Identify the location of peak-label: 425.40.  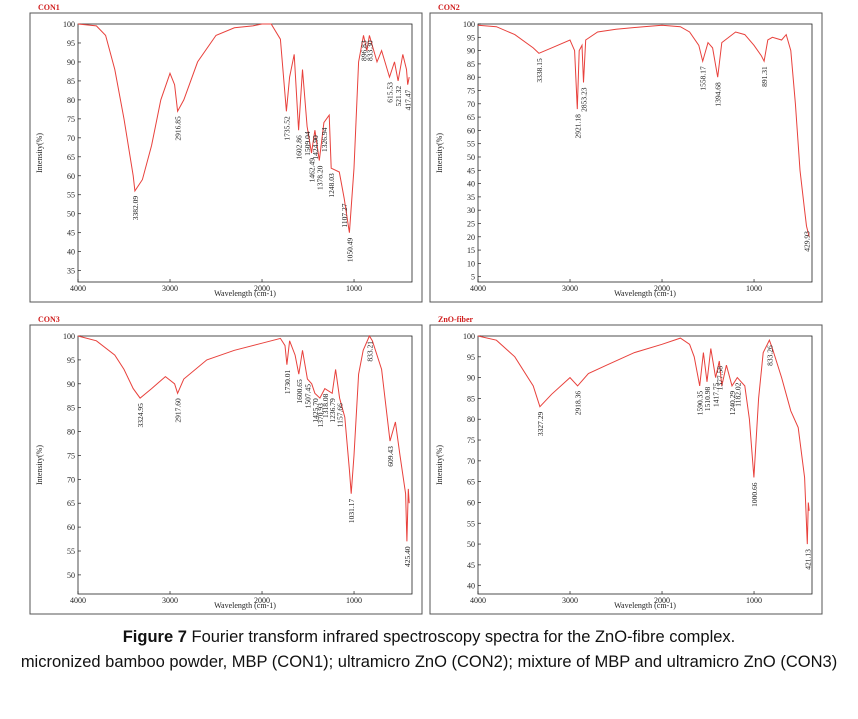
(407, 556).